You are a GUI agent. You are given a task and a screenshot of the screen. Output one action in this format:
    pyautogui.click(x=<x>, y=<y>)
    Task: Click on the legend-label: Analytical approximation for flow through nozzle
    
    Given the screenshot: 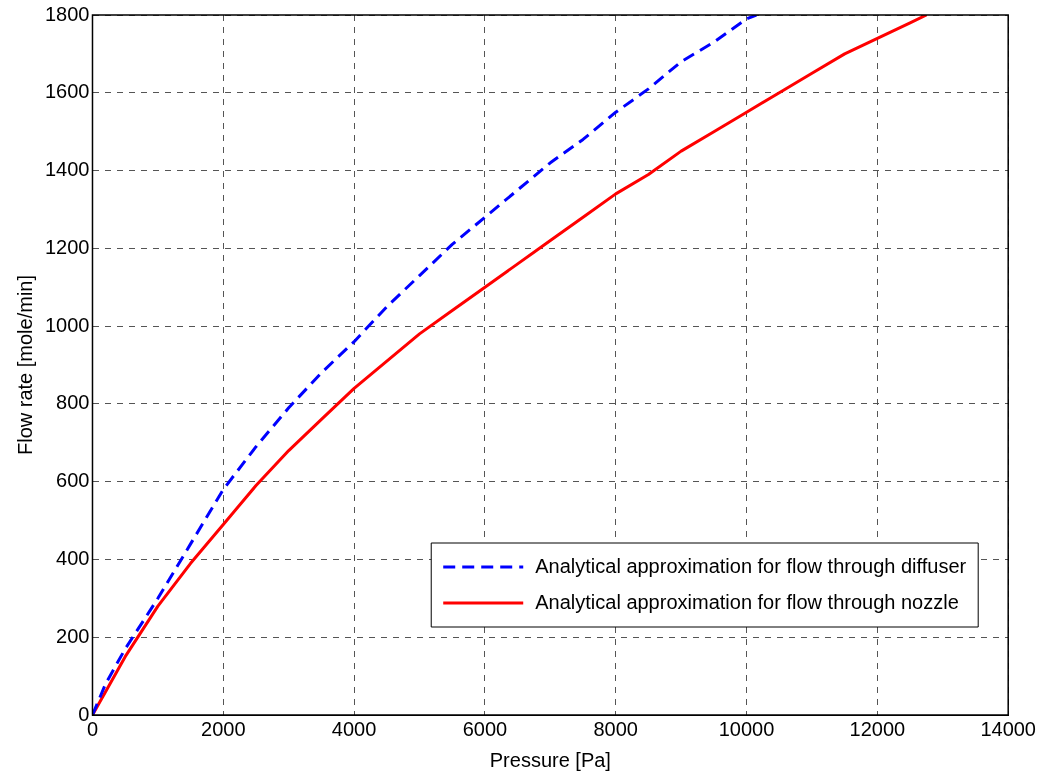 What is the action you would take?
    pyautogui.click(x=747, y=601)
    